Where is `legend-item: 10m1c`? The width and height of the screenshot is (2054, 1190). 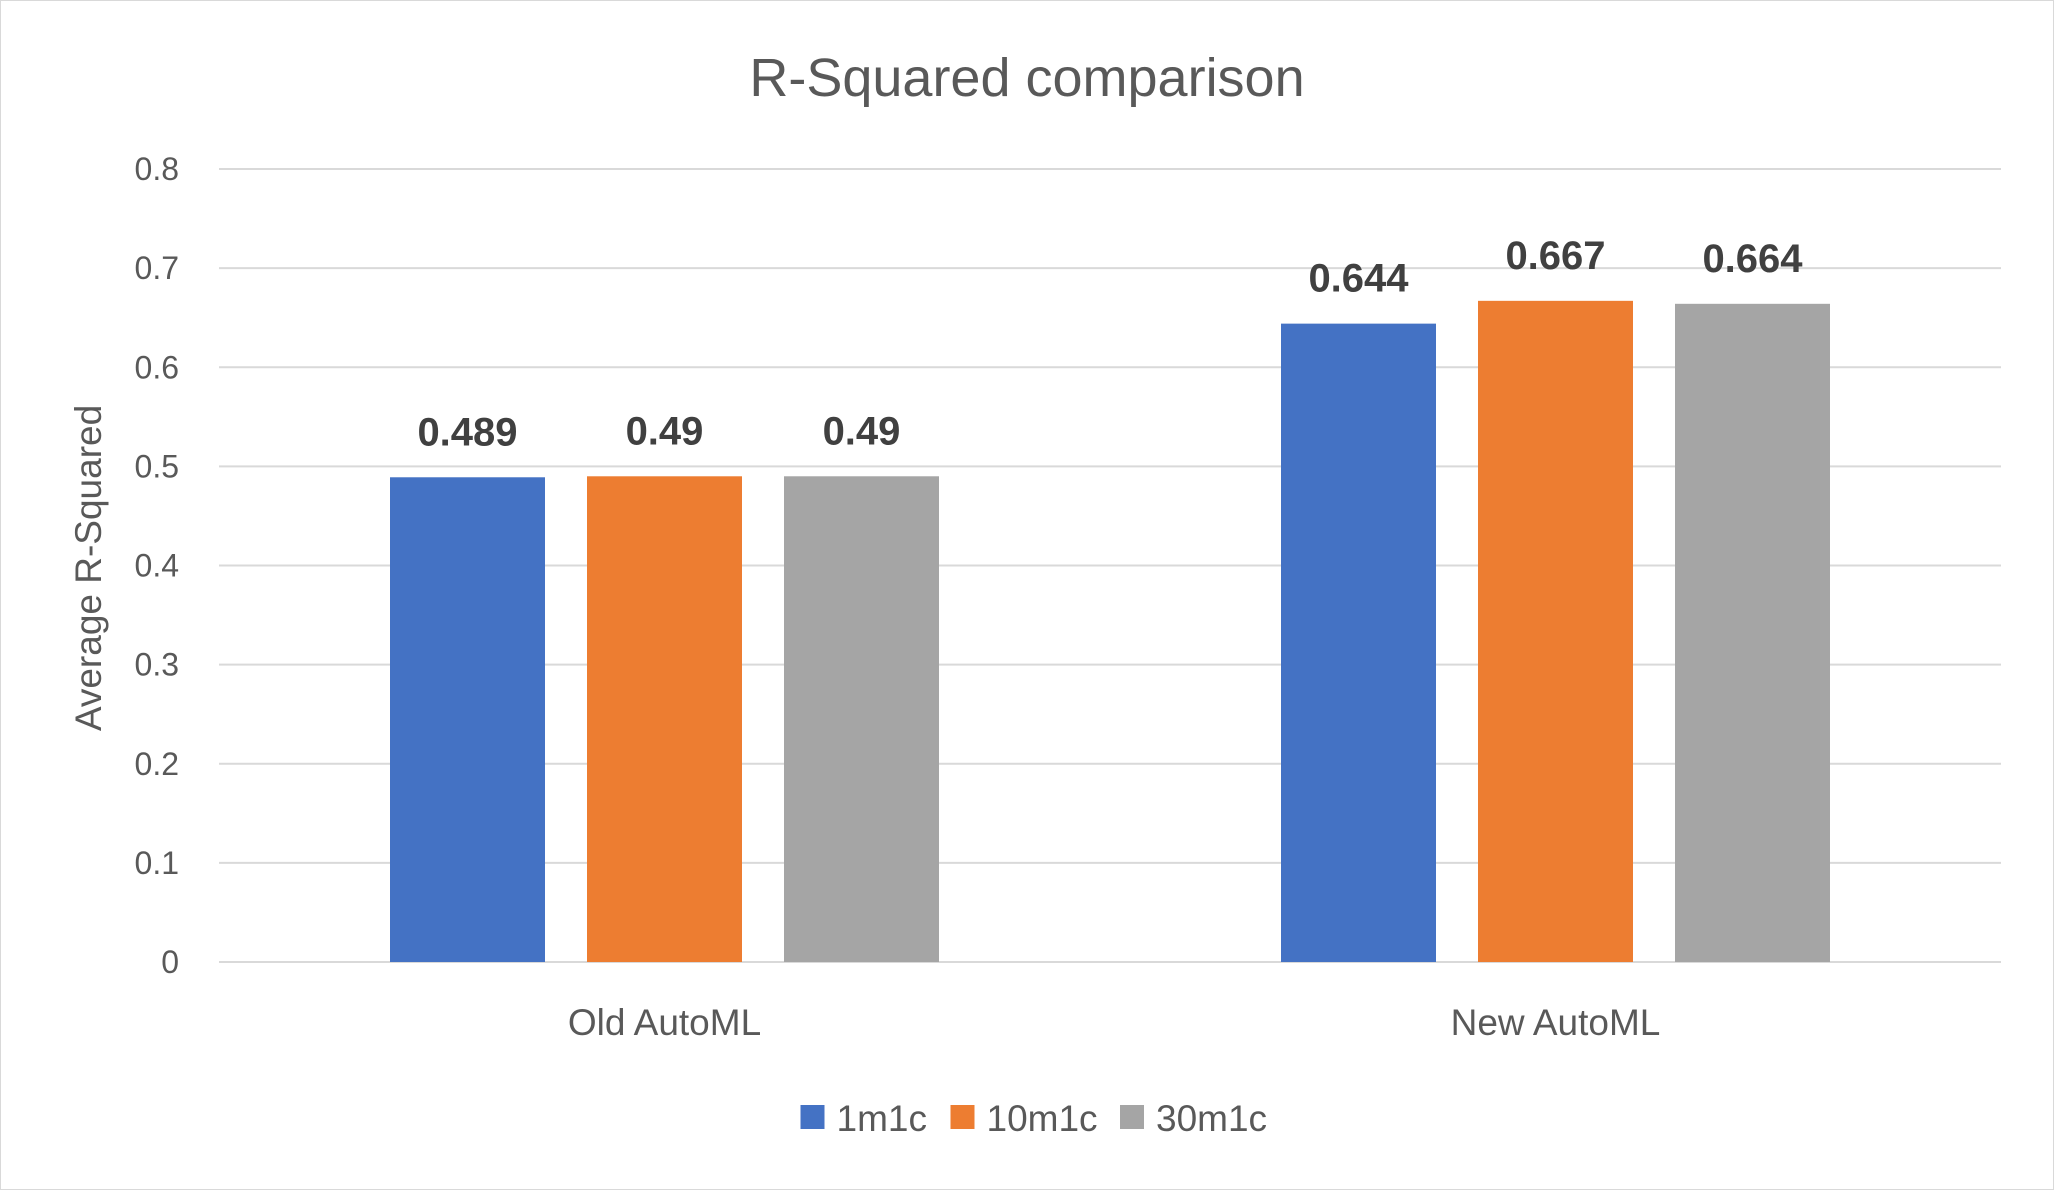
legend-item: 10m1c is located at coordinates (1024, 1118).